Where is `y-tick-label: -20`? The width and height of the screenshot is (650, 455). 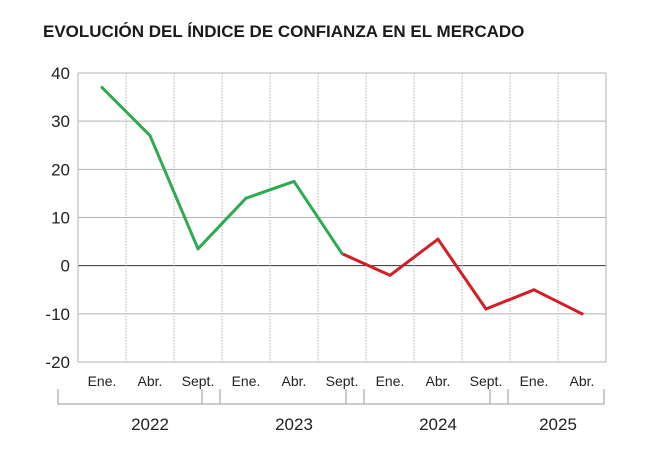
y-tick-label: -20 is located at coordinates (57, 362).